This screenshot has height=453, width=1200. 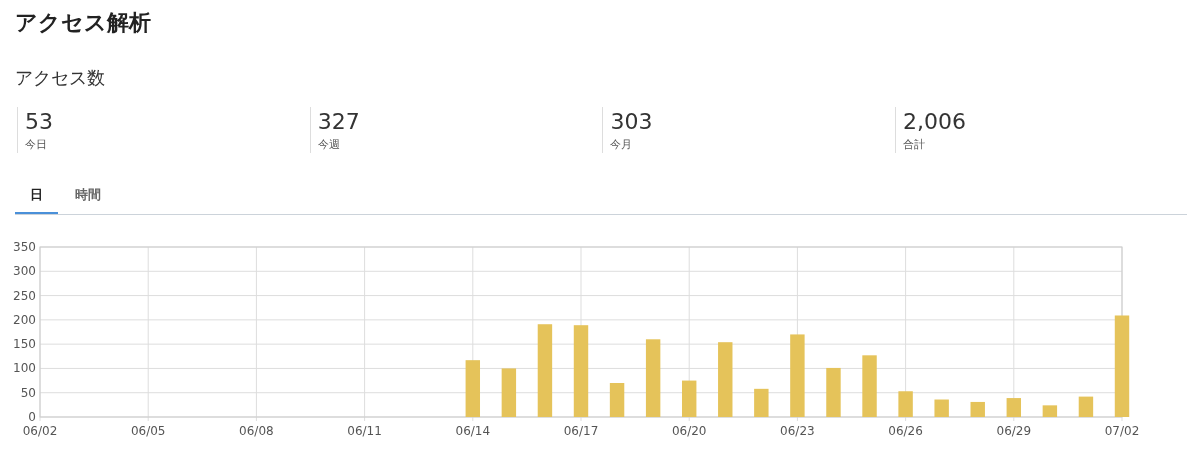 What do you see at coordinates (28, 392) in the screenshot?
I see `y-tick-label: 50` at bounding box center [28, 392].